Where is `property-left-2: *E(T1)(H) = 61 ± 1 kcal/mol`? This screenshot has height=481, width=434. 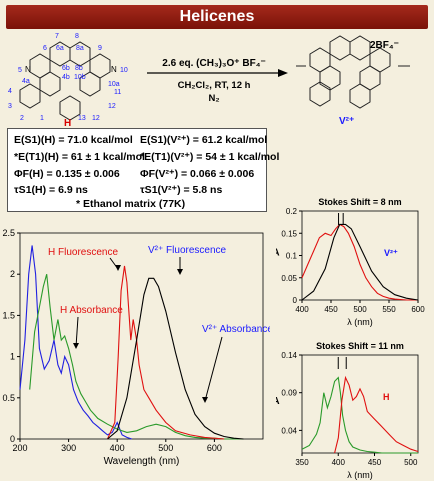
property-left-2: *E(T1)(H) = 61 ± 1 kcal/mol is located at coordinates (79, 157).